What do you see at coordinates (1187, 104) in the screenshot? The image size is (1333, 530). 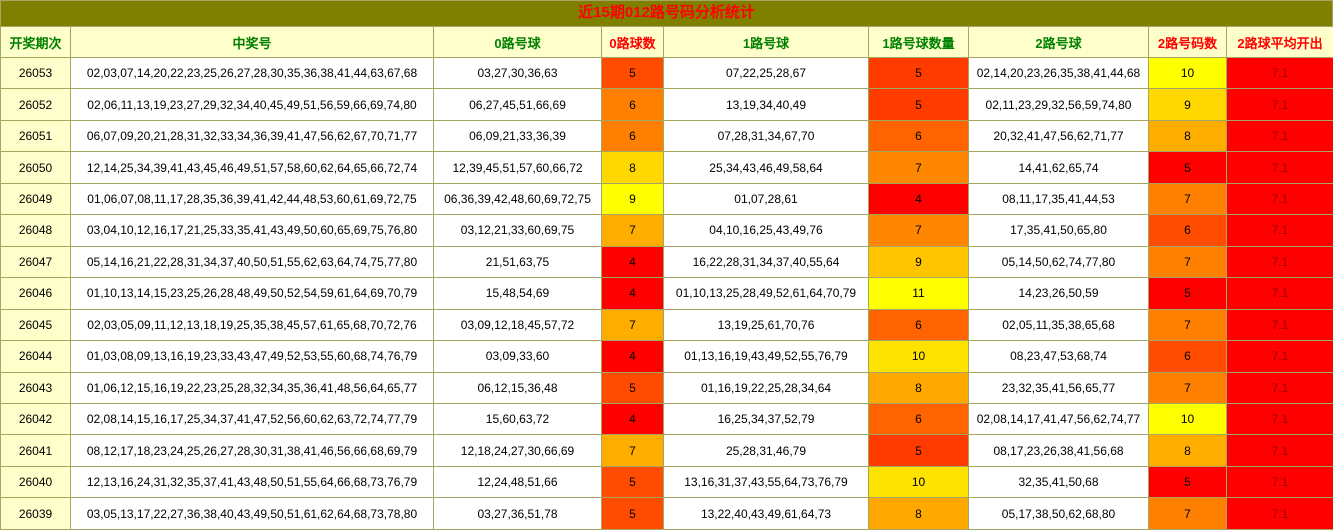 I see `cell-road2_count: 9` at bounding box center [1187, 104].